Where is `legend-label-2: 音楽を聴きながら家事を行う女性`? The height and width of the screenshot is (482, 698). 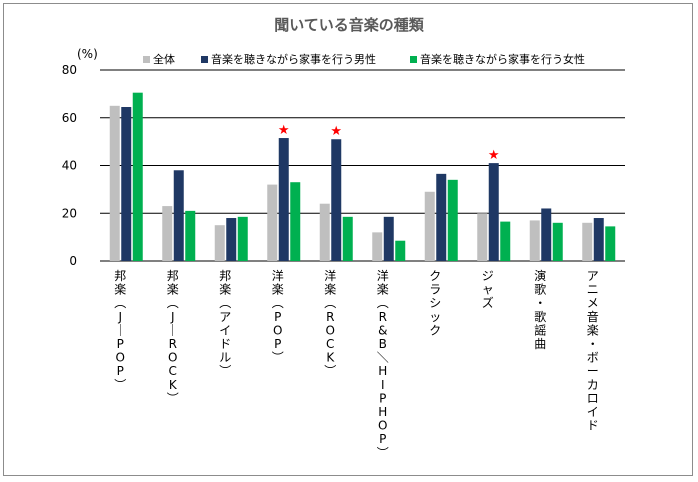 legend-label-2: 音楽を聴きながら家事を行う女性 is located at coordinates (502, 59).